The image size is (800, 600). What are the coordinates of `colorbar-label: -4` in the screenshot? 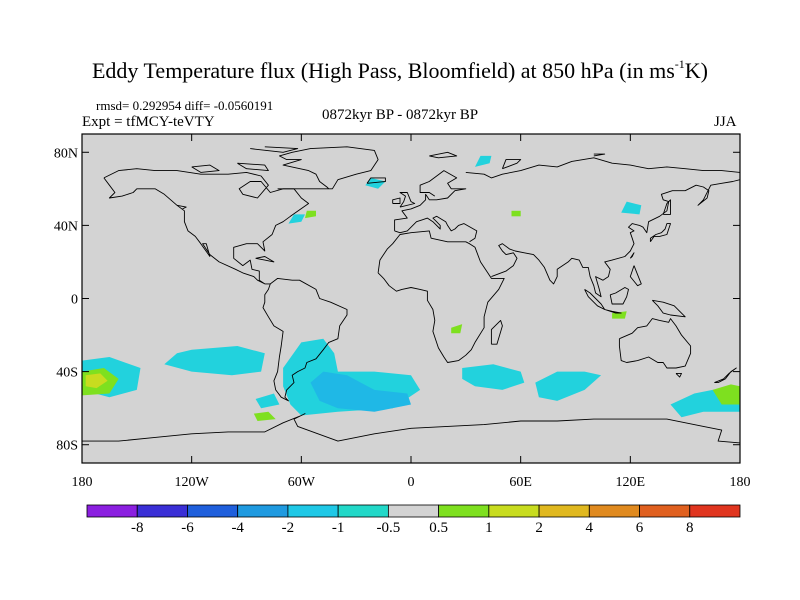 It's located at (237, 528).